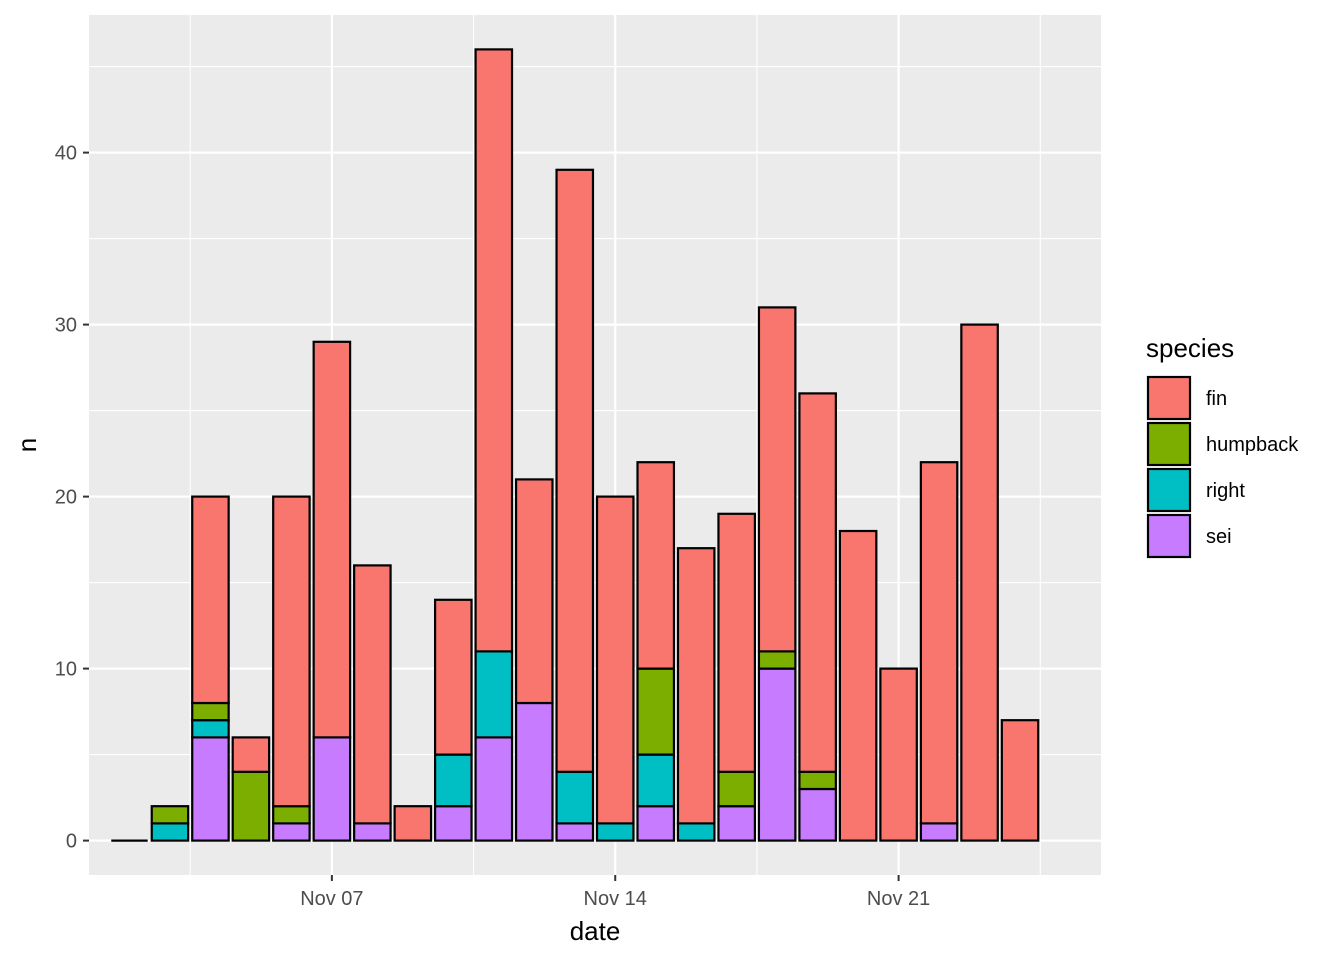 This screenshot has height=960, width=1344. Describe the element at coordinates (331, 899) in the screenshot. I see `x-tick-label: Nov 07` at that location.